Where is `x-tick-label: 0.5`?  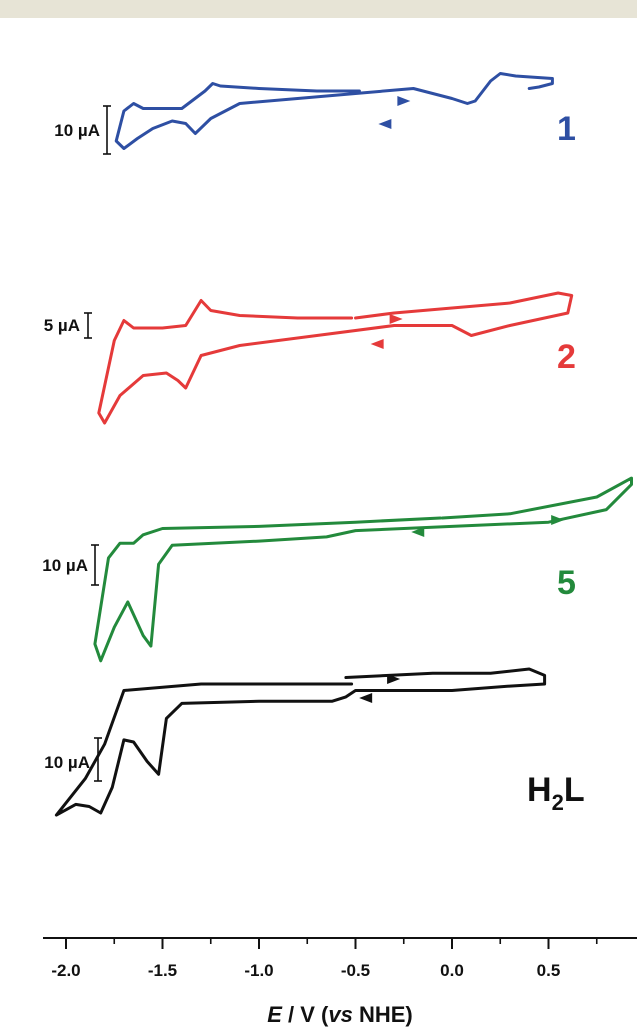
x-tick-label: 0.5 is located at coordinates (549, 970).